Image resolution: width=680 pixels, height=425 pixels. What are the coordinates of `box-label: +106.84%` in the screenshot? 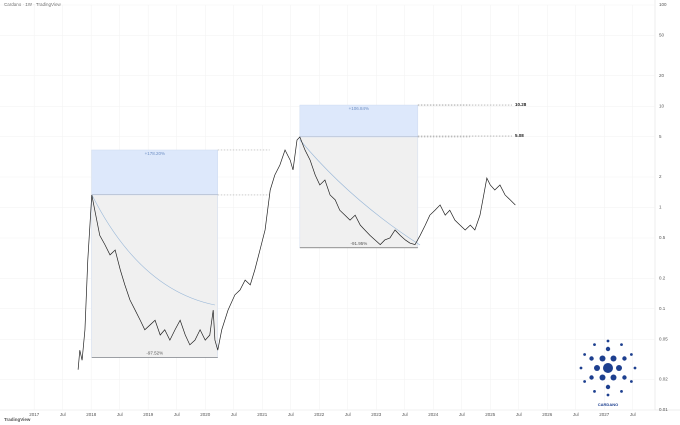 It's located at (359, 108).